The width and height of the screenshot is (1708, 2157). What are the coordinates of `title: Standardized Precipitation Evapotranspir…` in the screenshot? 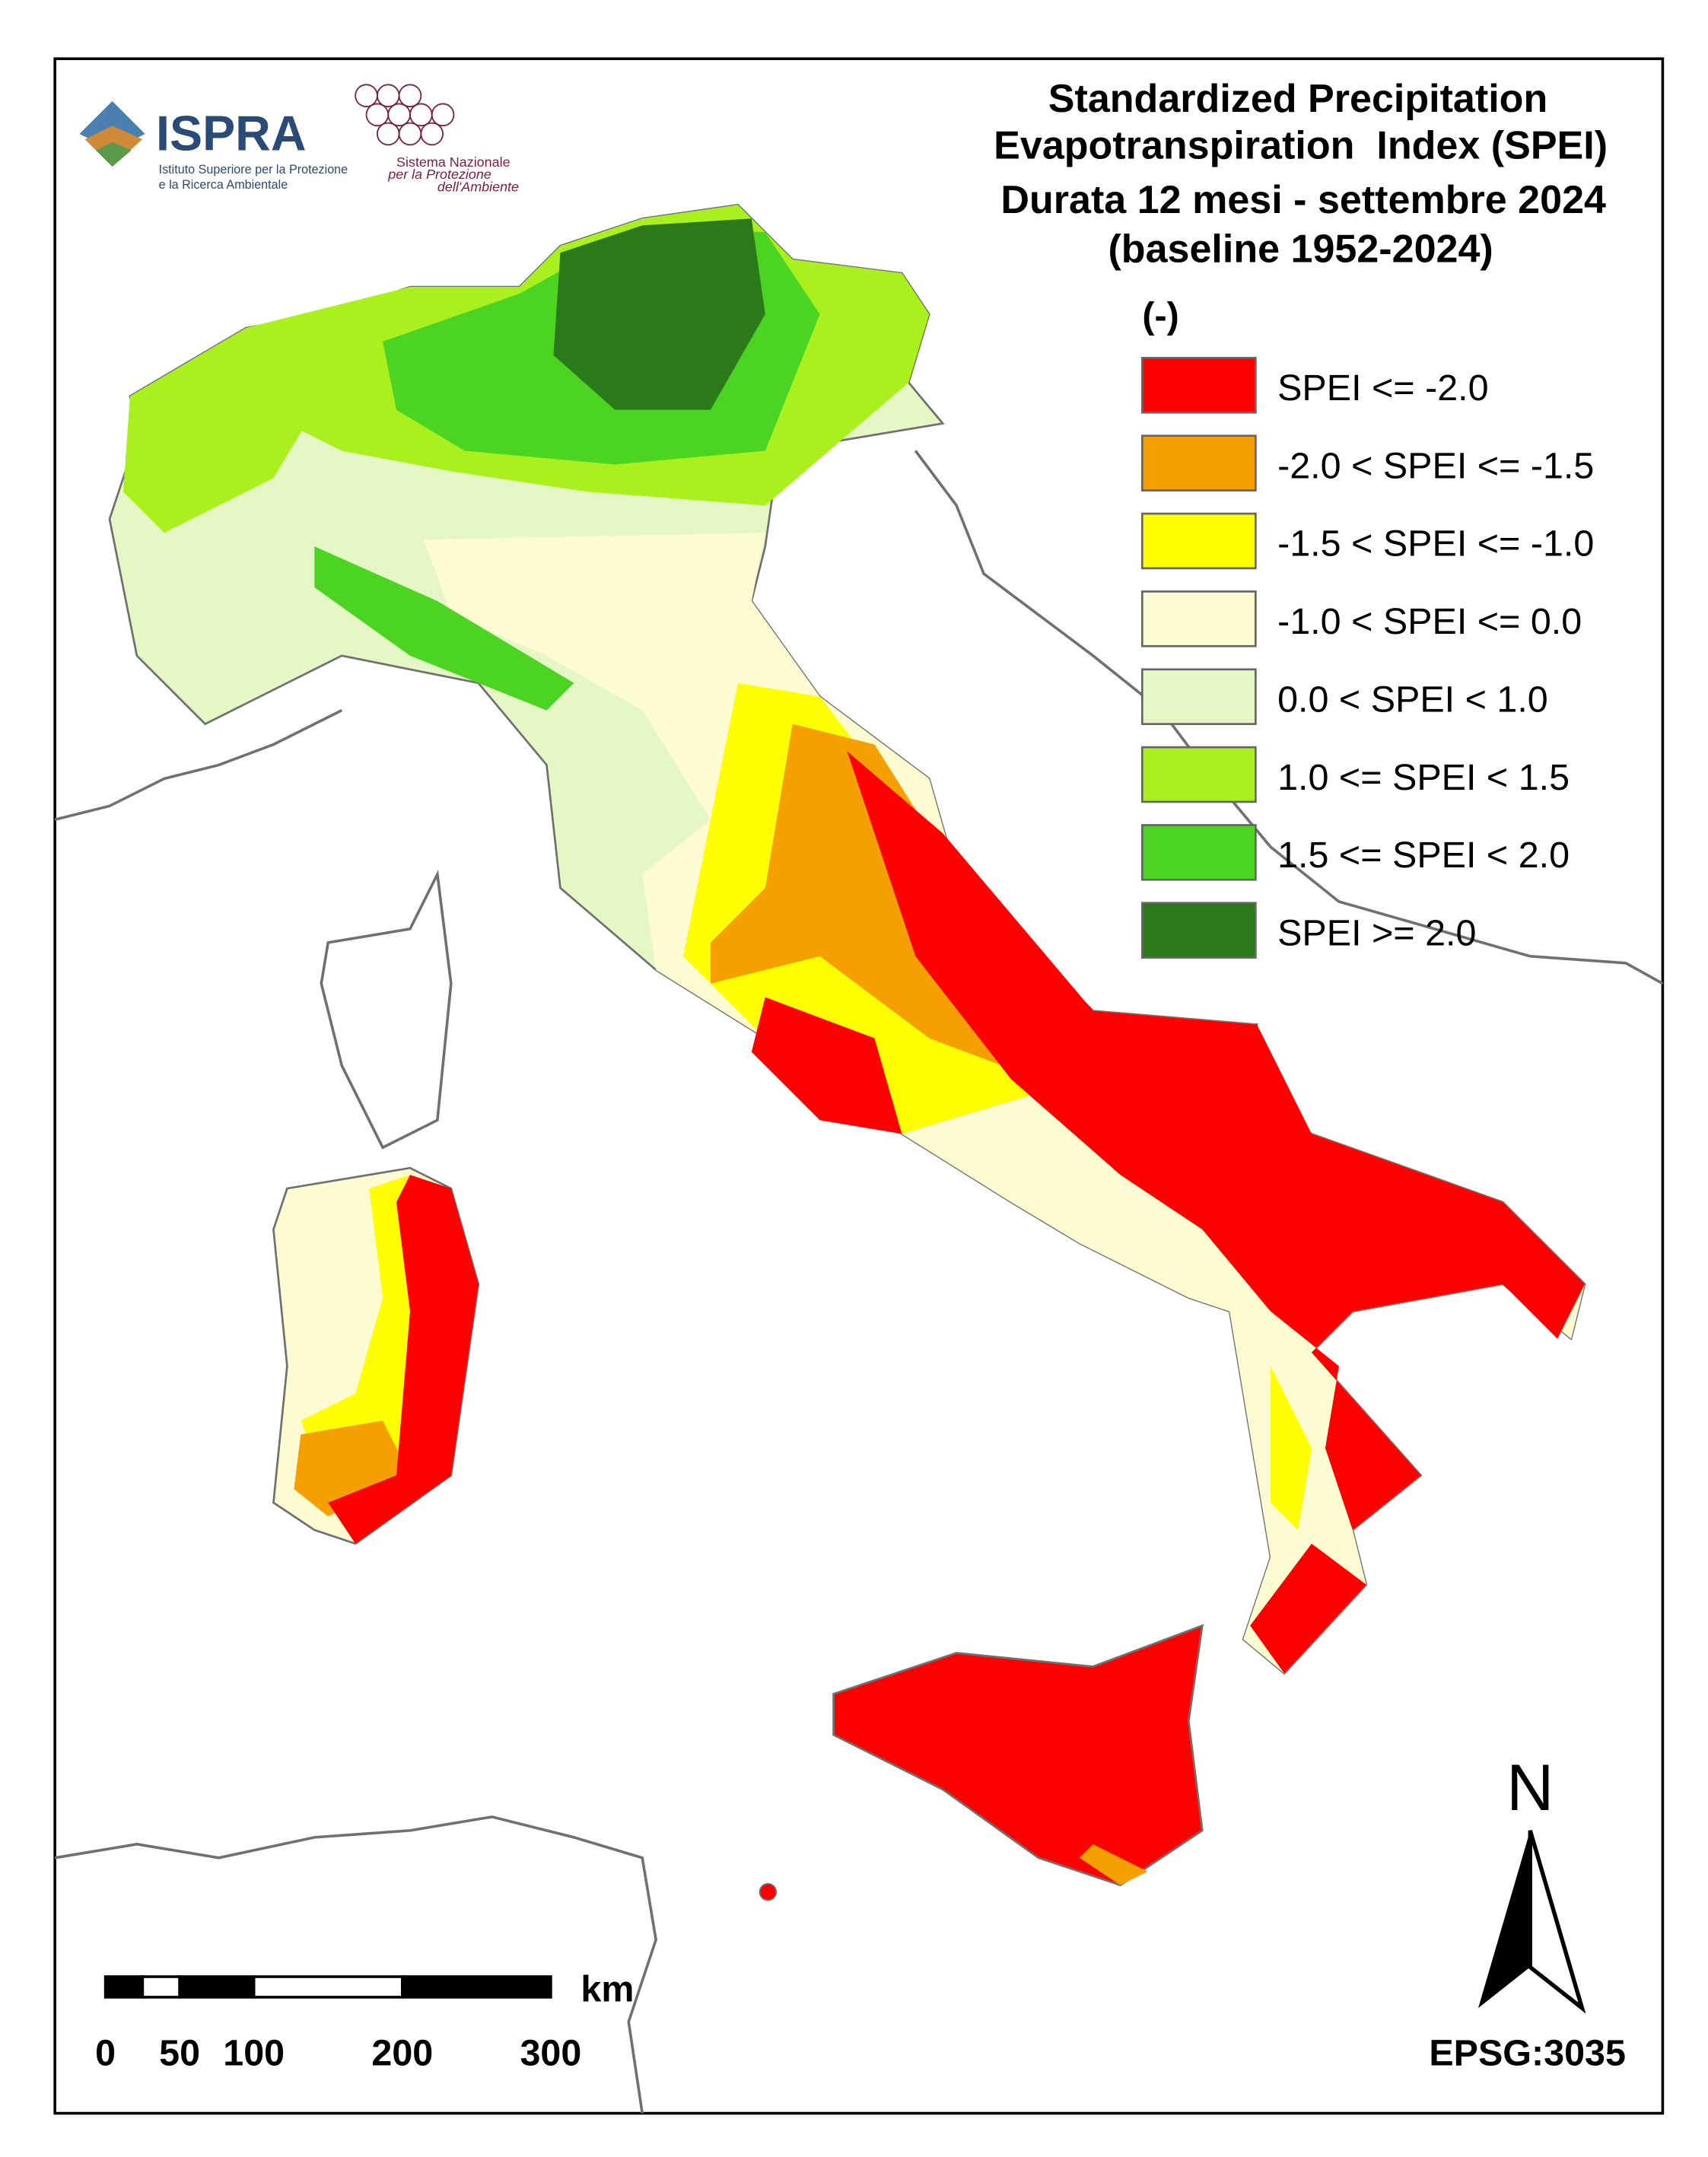 It's located at (1301, 174).